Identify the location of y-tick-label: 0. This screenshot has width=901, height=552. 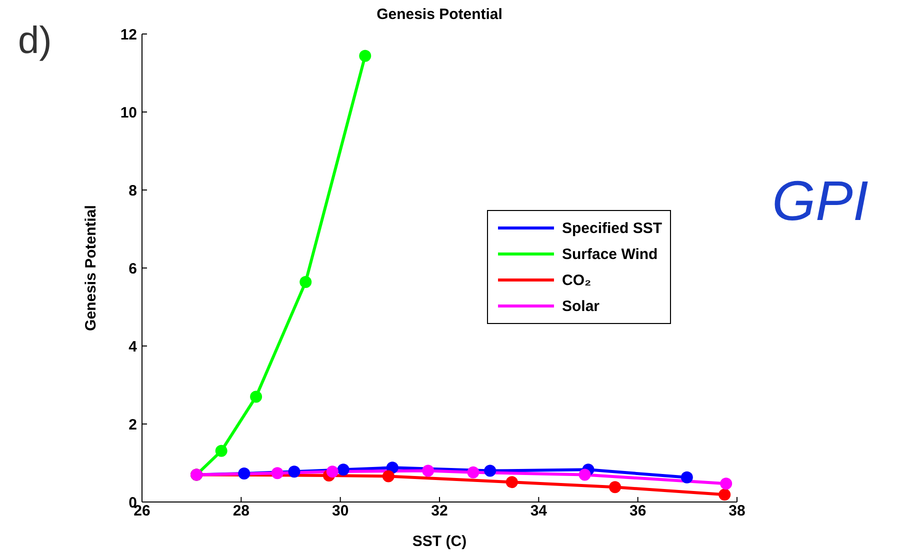
(132, 503).